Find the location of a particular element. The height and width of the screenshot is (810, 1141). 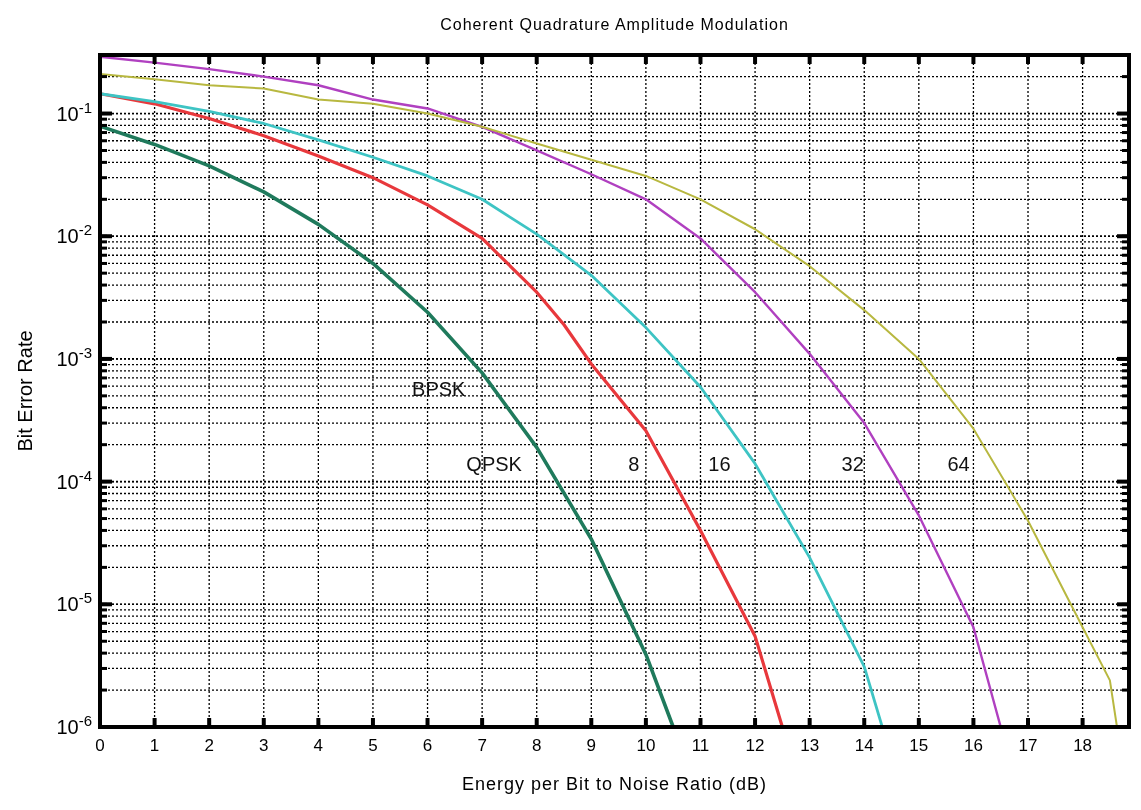

x-tick-label: 11 is located at coordinates (700, 745).